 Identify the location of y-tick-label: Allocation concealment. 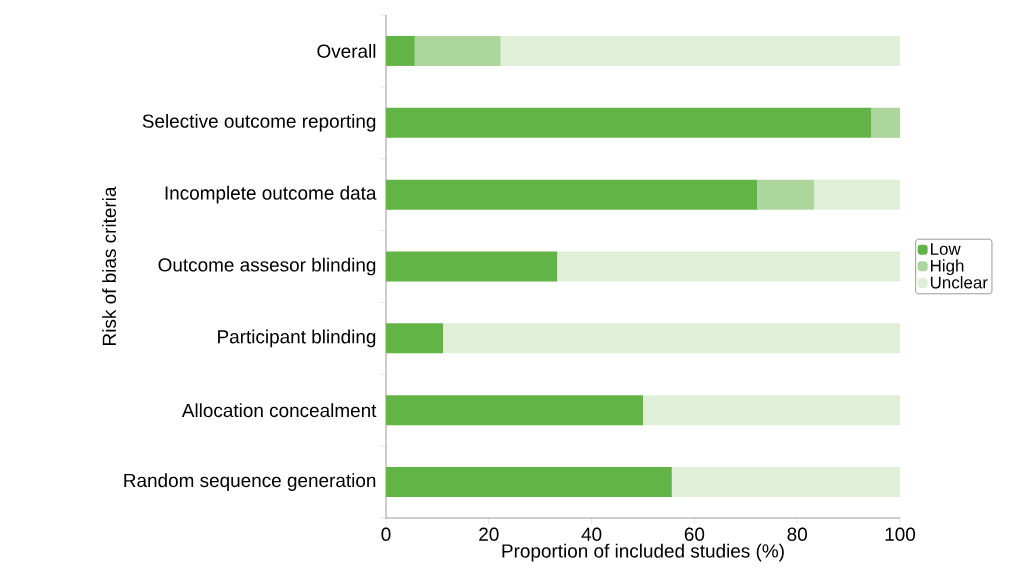
(279, 410).